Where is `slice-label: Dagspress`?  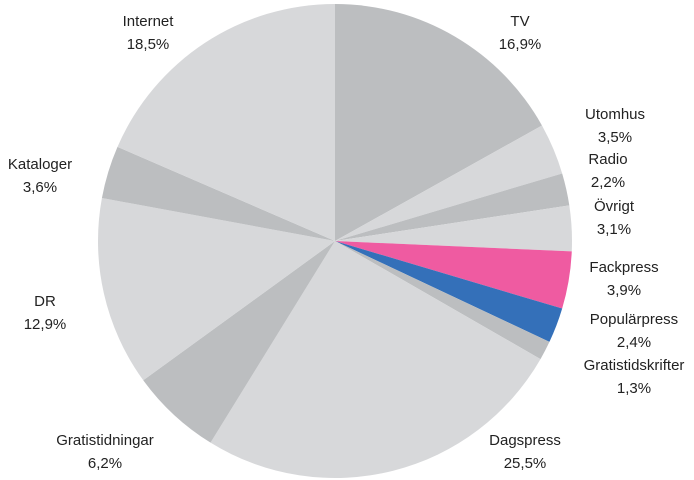 slice-label: Dagspress is located at coordinates (525, 440).